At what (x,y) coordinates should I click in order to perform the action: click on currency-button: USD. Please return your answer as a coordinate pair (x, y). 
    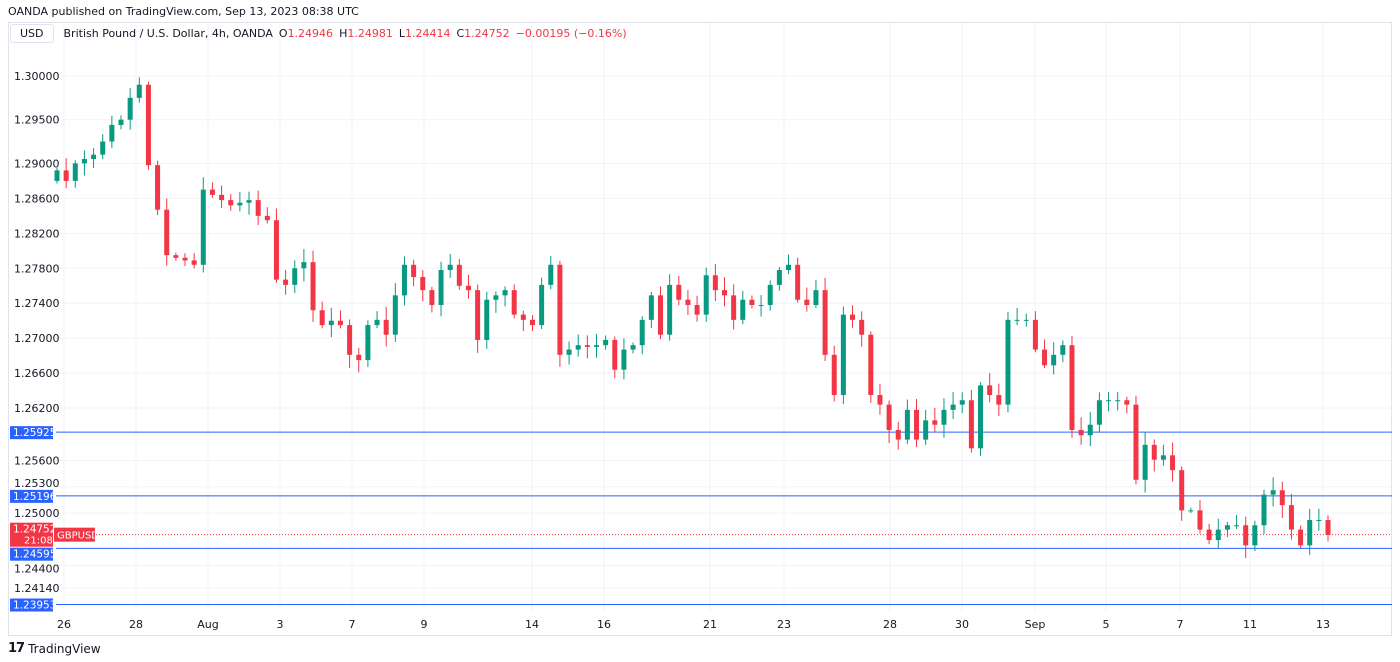
    Looking at the image, I should click on (32, 33).